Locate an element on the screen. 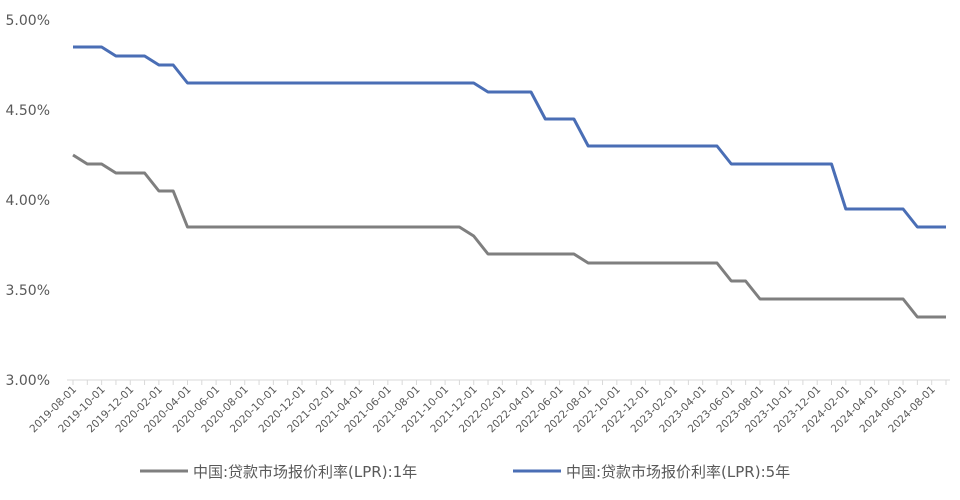 This screenshot has height=500, width=960. y-tick-label: 4.50% is located at coordinates (28, 111).